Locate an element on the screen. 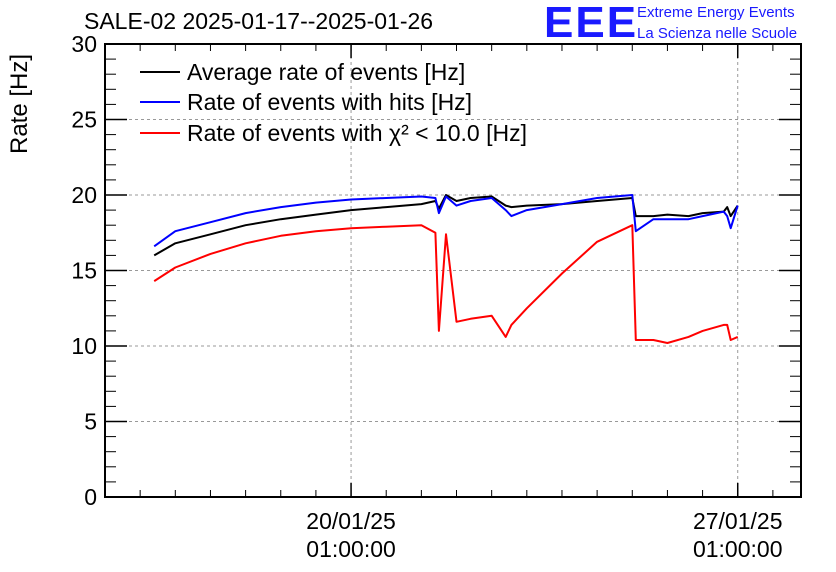 This screenshot has height=572, width=836. legend-entry-1: Average rate of events [Hz] is located at coordinates (326, 72).